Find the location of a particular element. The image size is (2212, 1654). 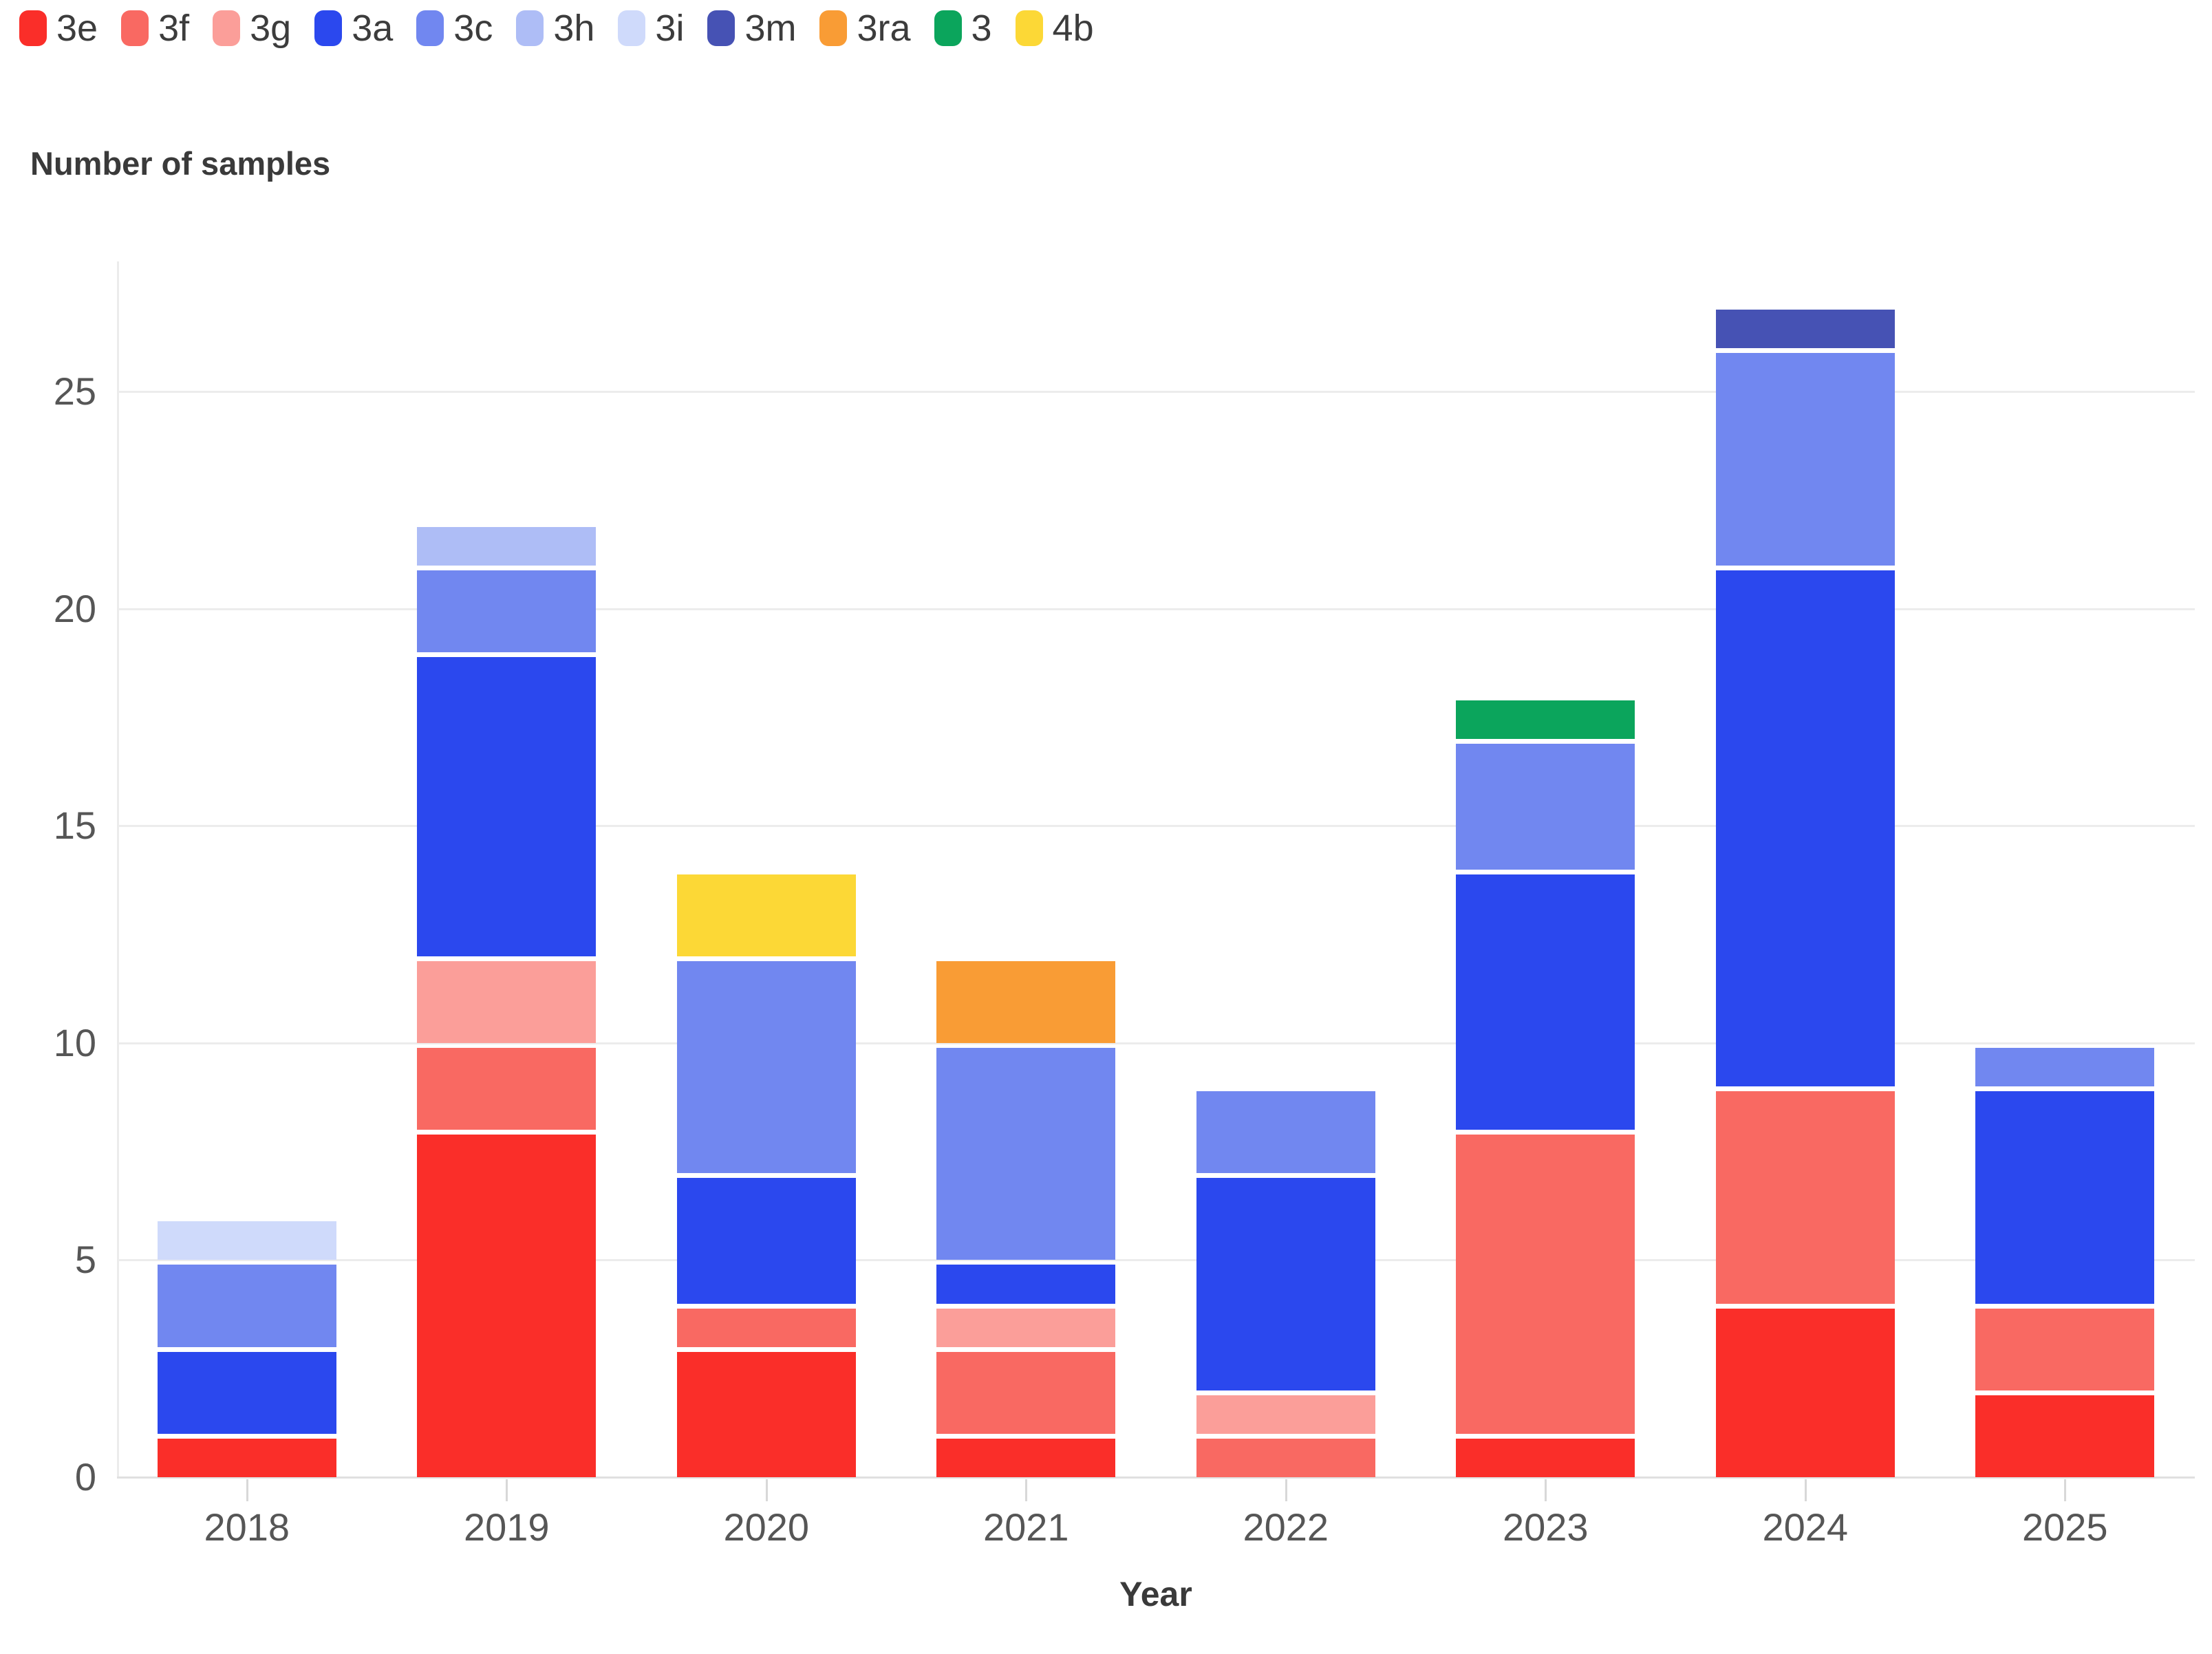

bar-segment-2024-3a is located at coordinates (1805, 828).